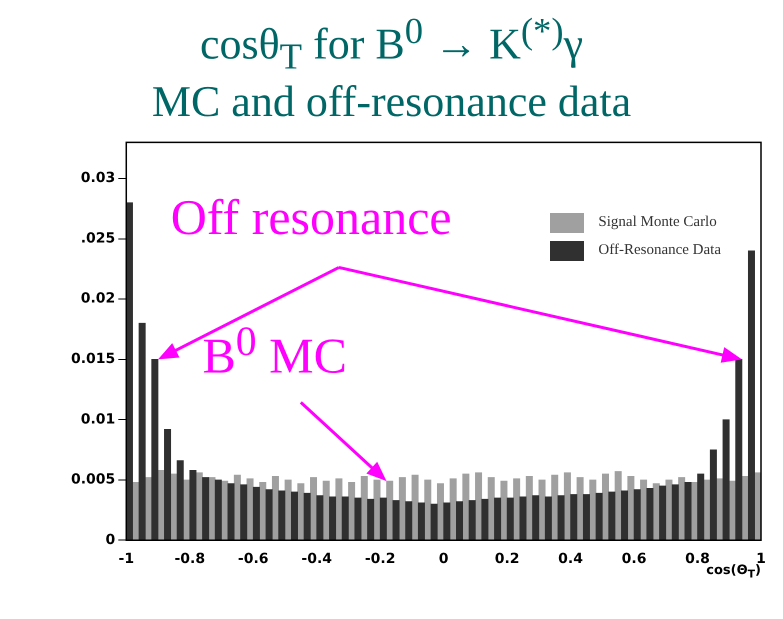 This screenshot has width=783, height=619. What do you see at coordinates (507, 560) in the screenshot?
I see `x-tick-label: 0.2` at bounding box center [507, 560].